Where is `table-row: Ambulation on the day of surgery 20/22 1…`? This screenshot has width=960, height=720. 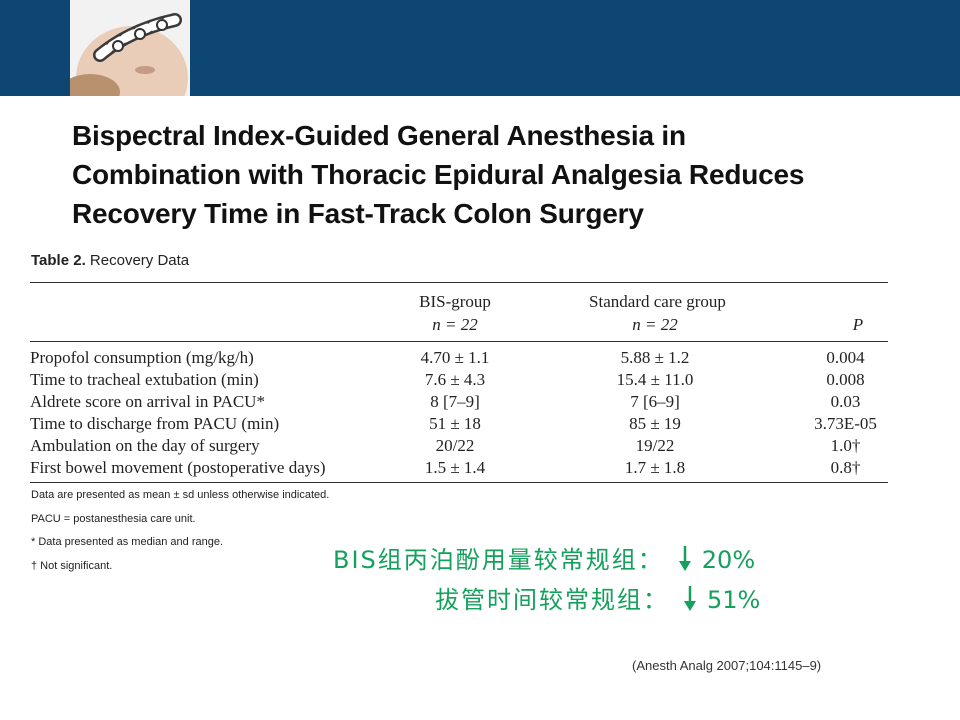
table-row: Ambulation on the day of surgery 20/22 1… is located at coordinates (480, 446).